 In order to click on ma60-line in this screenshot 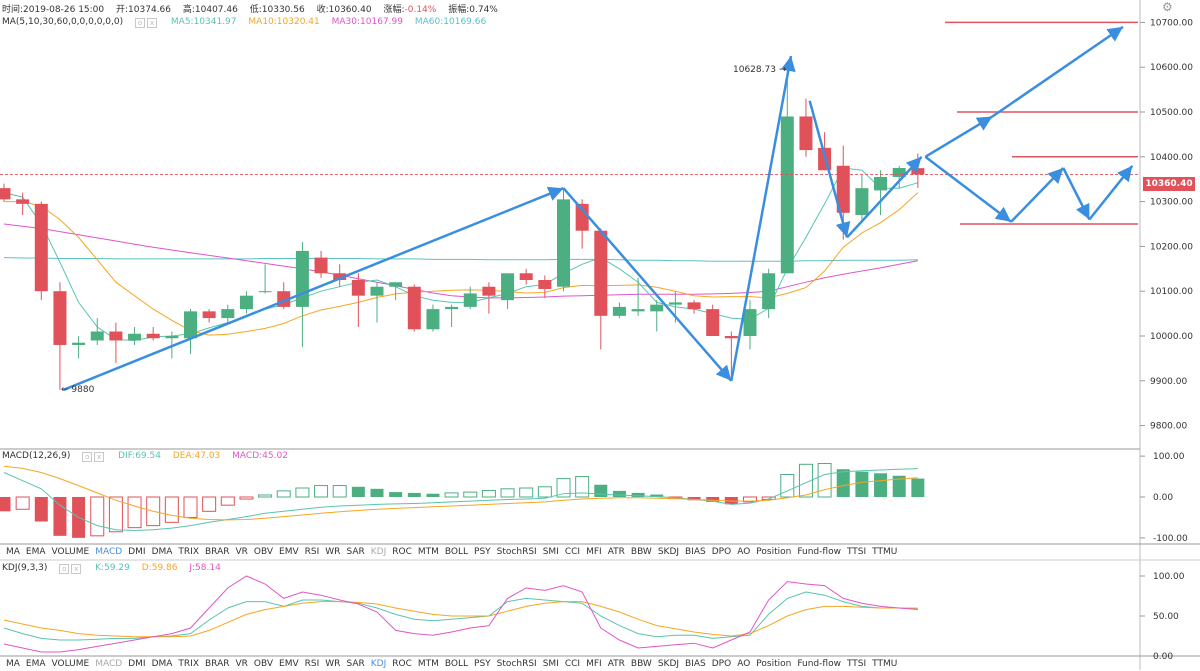, I will do `click(460, 259)`.